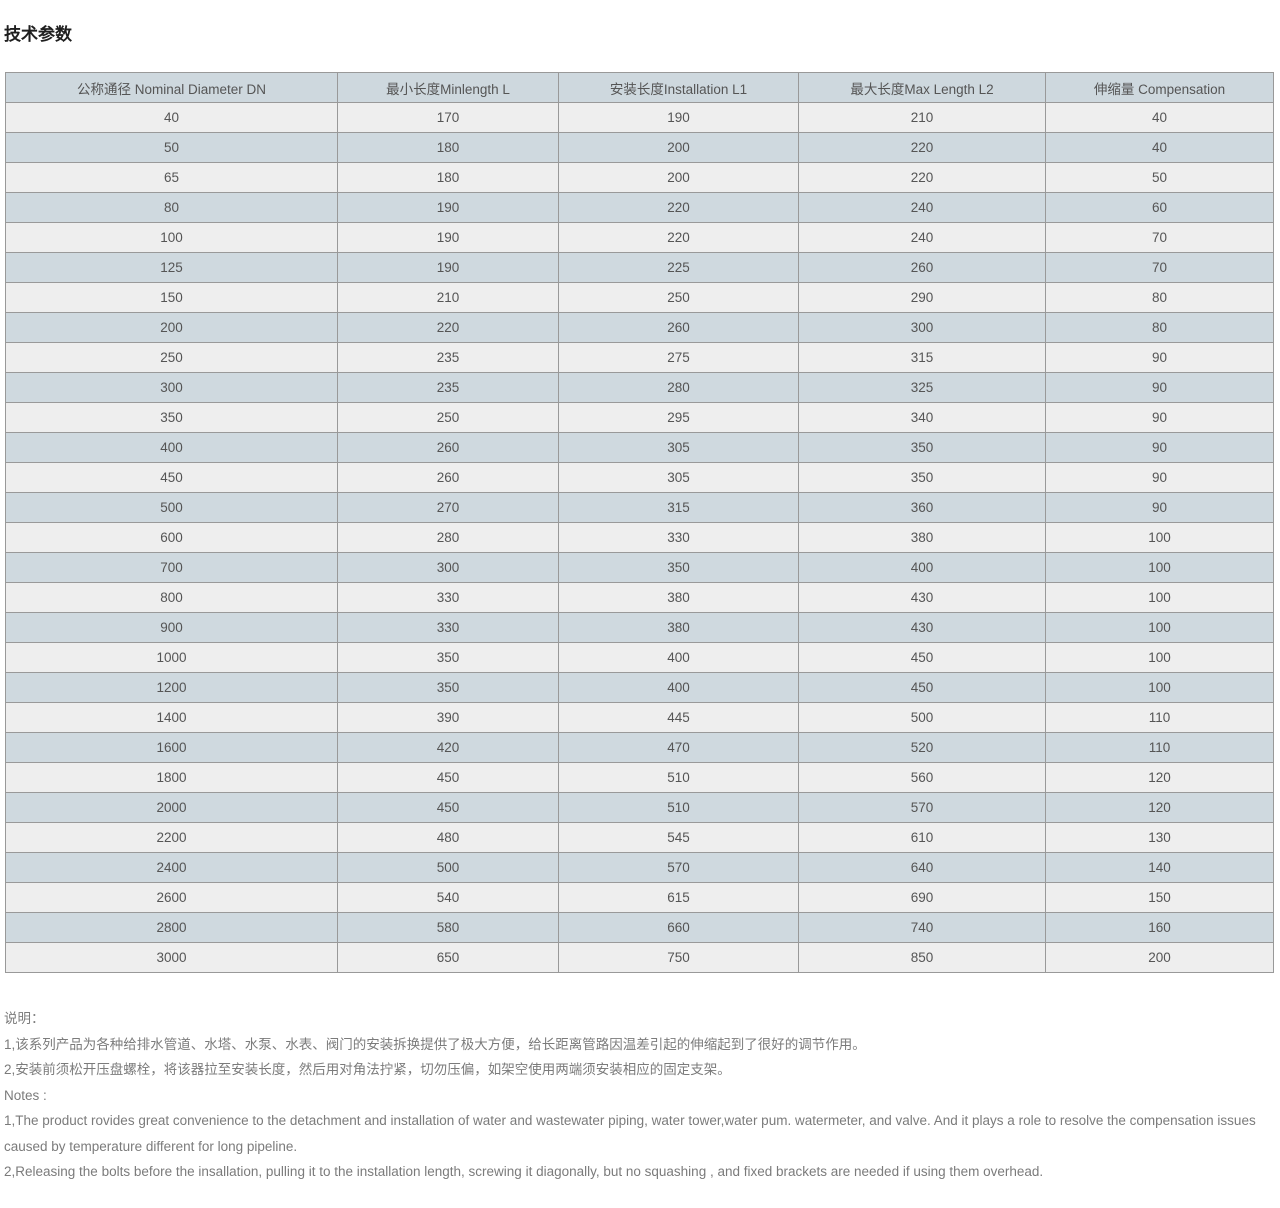 This screenshot has width=1280, height=1208. Describe the element at coordinates (922, 927) in the screenshot. I see `table-cell: 740` at that location.